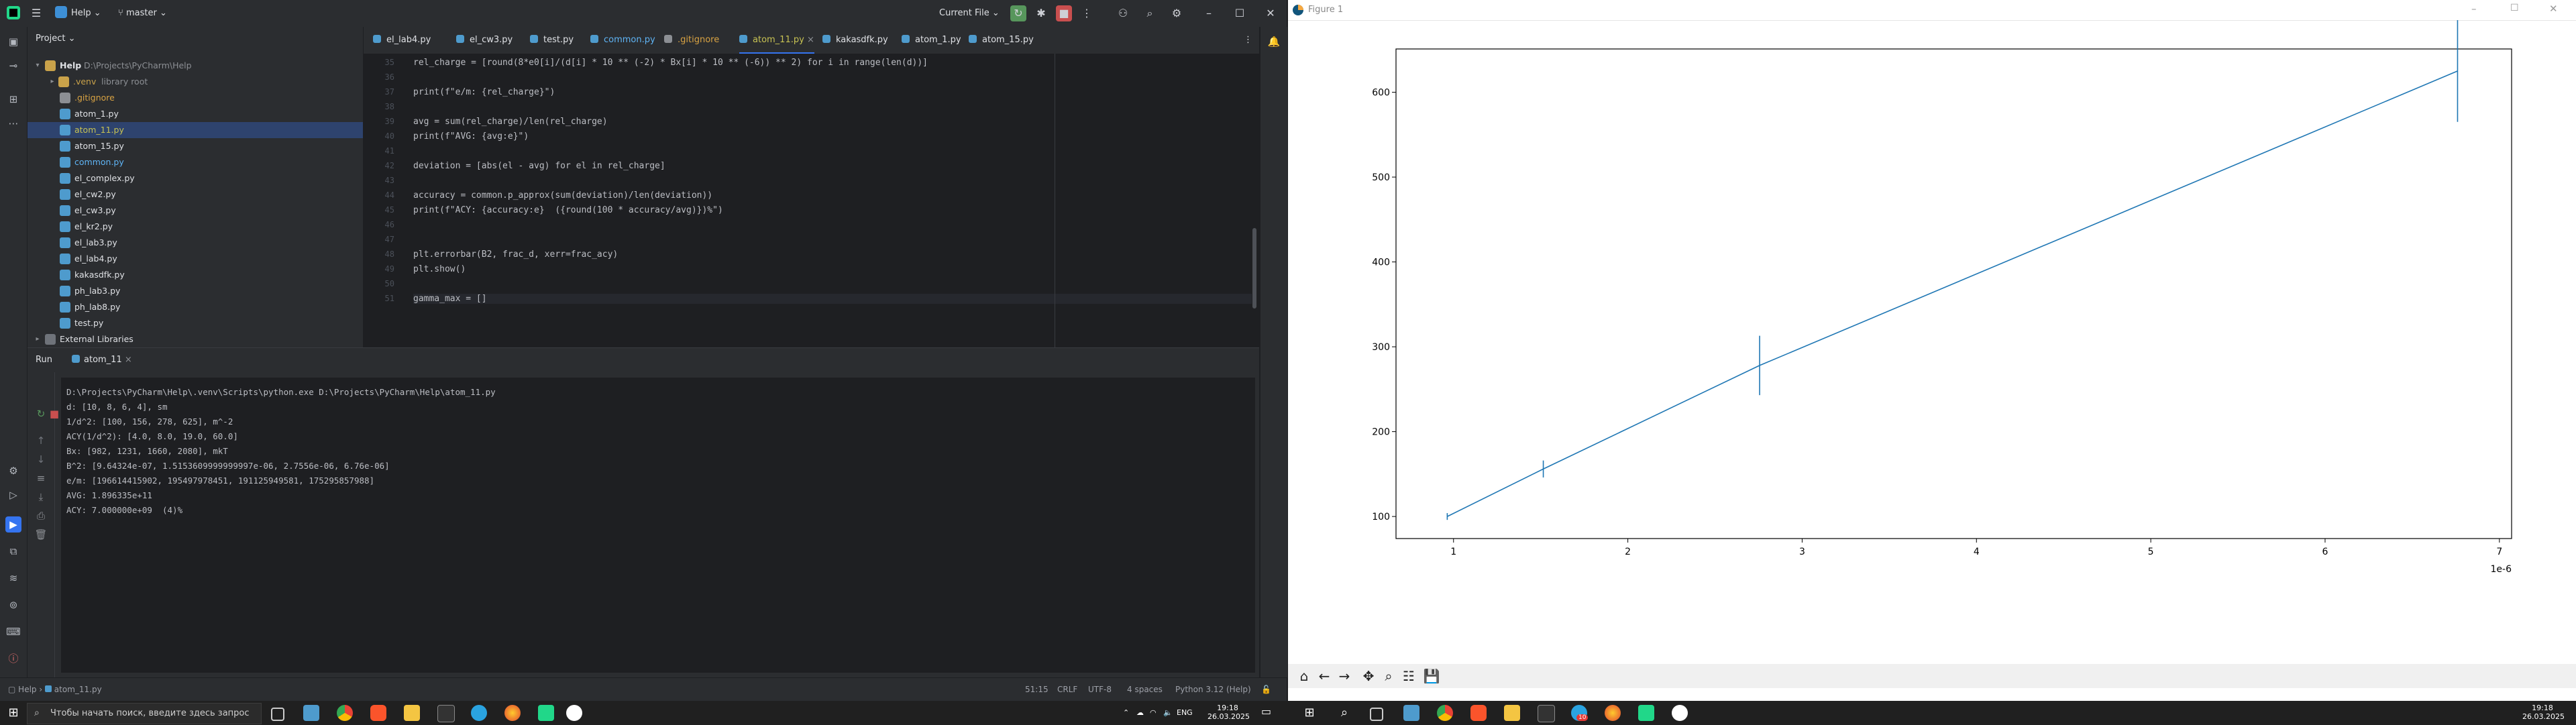 The height and width of the screenshot is (725, 2576). What do you see at coordinates (13, 578) in the screenshot?
I see `layers-icon: ≋` at bounding box center [13, 578].